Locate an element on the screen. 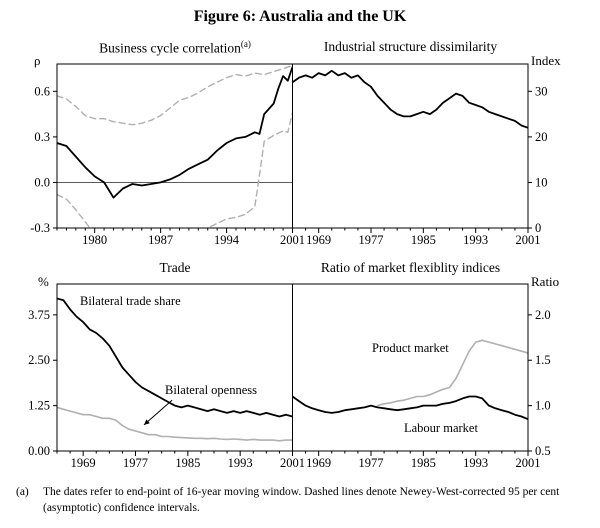 The width and height of the screenshot is (600, 528). y-axis-tick-label: 1.0 is located at coordinates (543, 406).